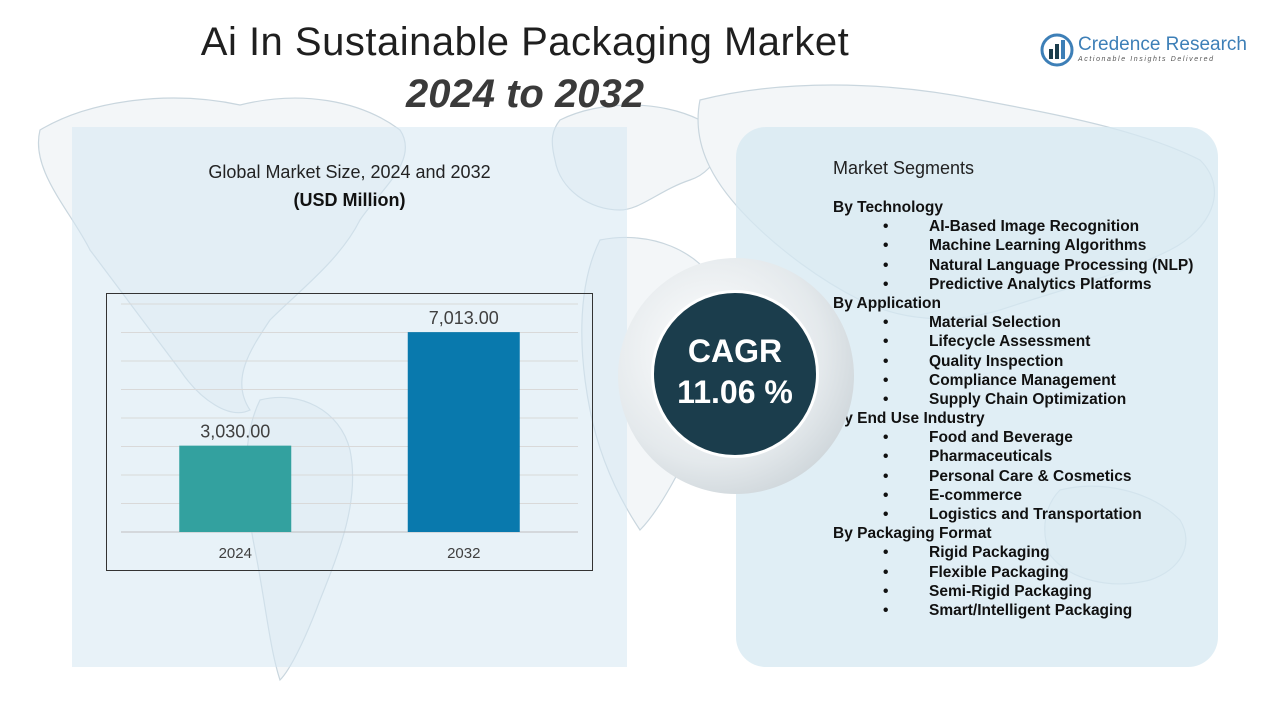  I want to click on bar-chart: 3,030.00 2024 7,013.00 2032, so click(349, 432).